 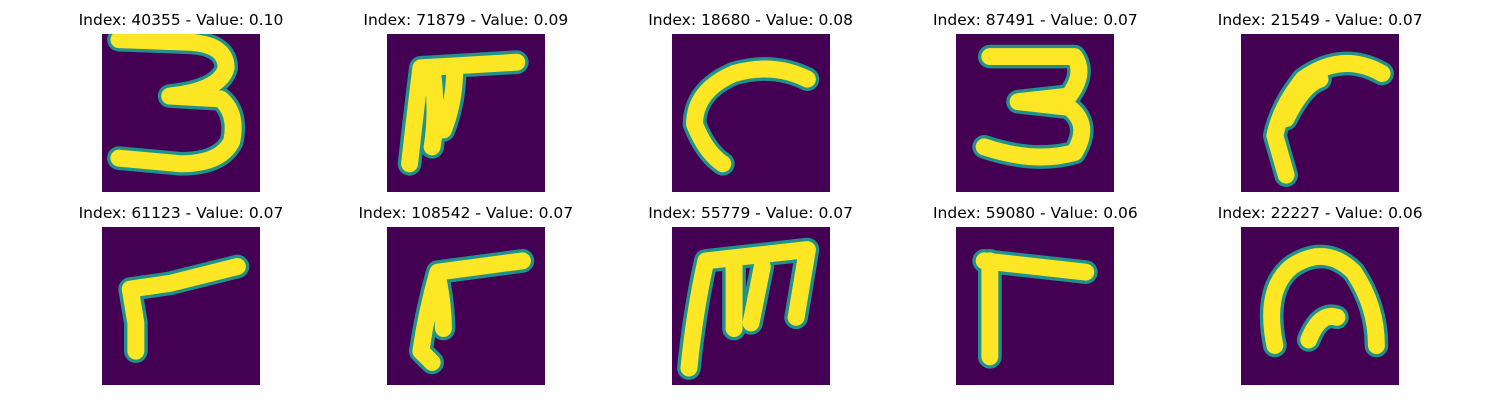 I want to click on image-panel: Index: 71879 - Value: 0.09, so click(x=466, y=96).